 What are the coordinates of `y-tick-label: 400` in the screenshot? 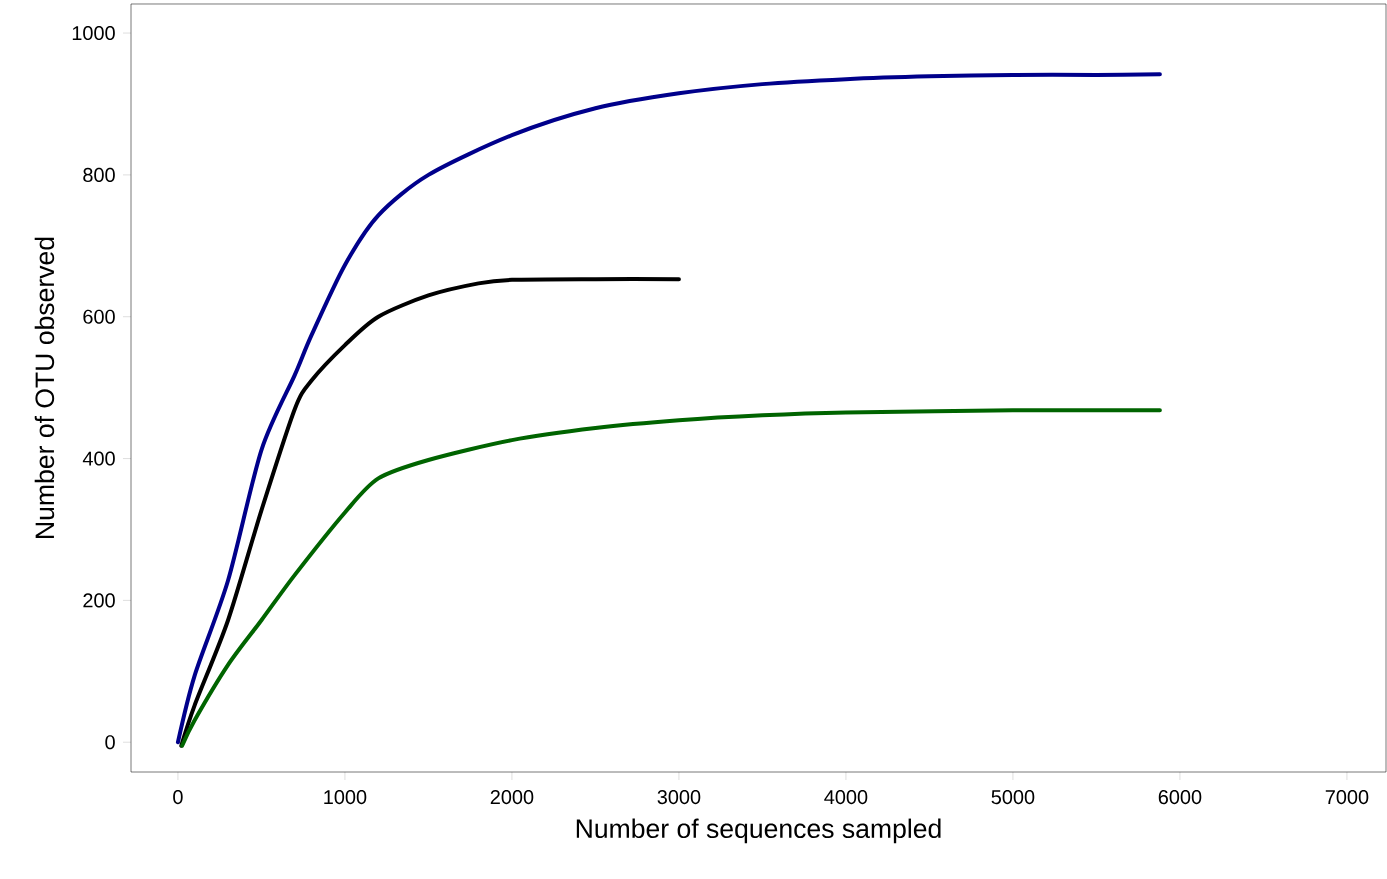 It's located at (98, 458).